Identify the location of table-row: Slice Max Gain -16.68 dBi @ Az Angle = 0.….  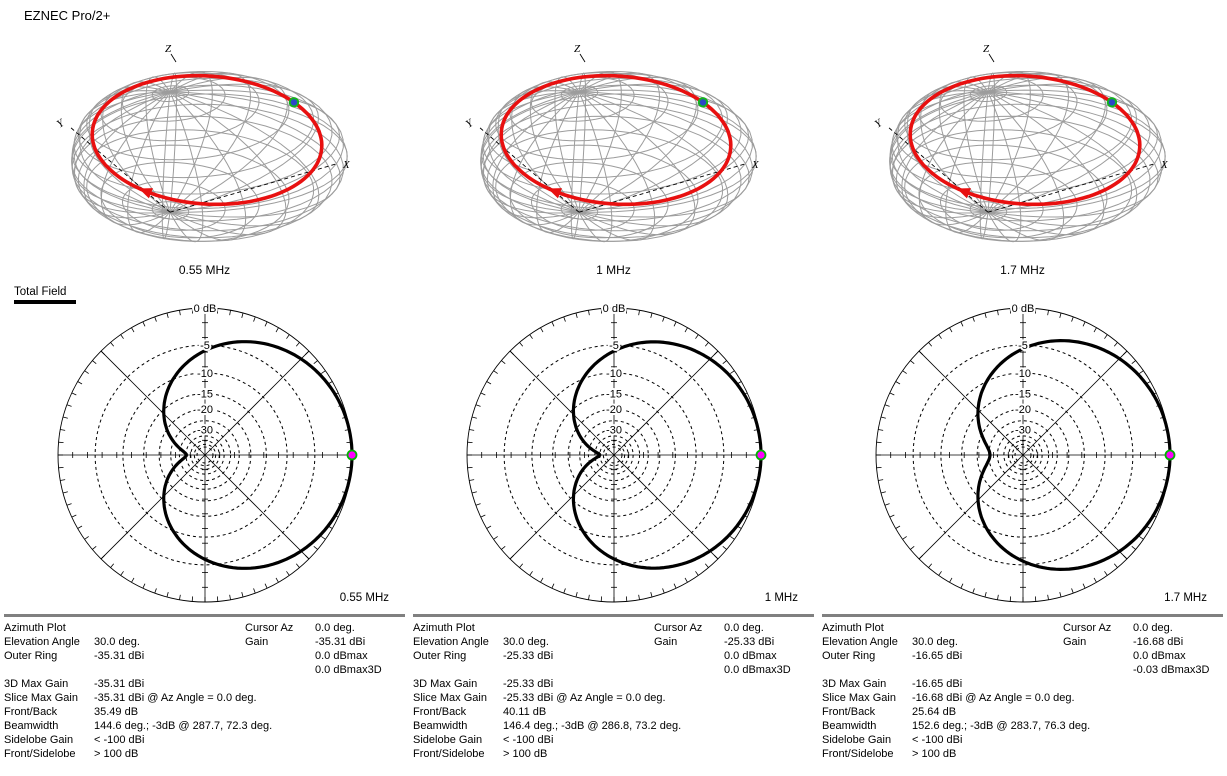
(1022, 698).